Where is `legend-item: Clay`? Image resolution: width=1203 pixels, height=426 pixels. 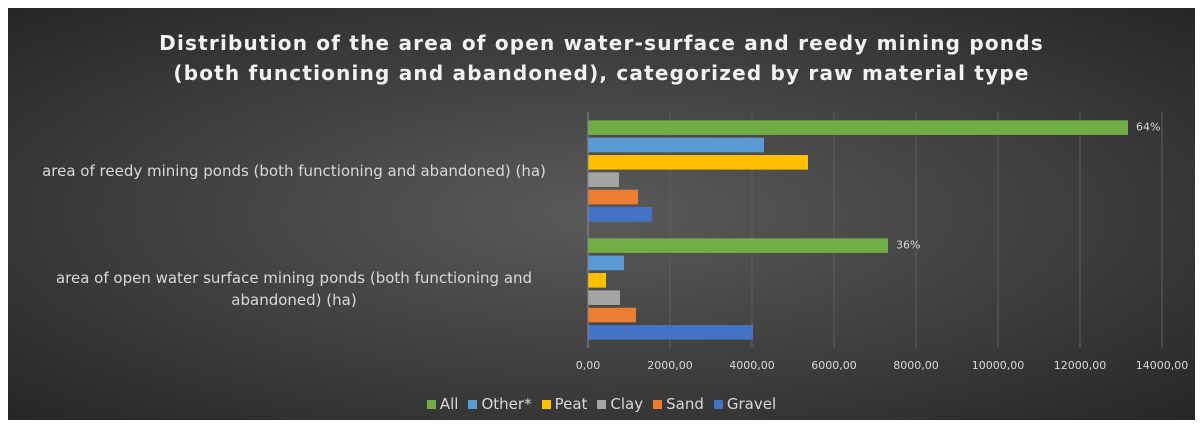
legend-item: Clay is located at coordinates (620, 404).